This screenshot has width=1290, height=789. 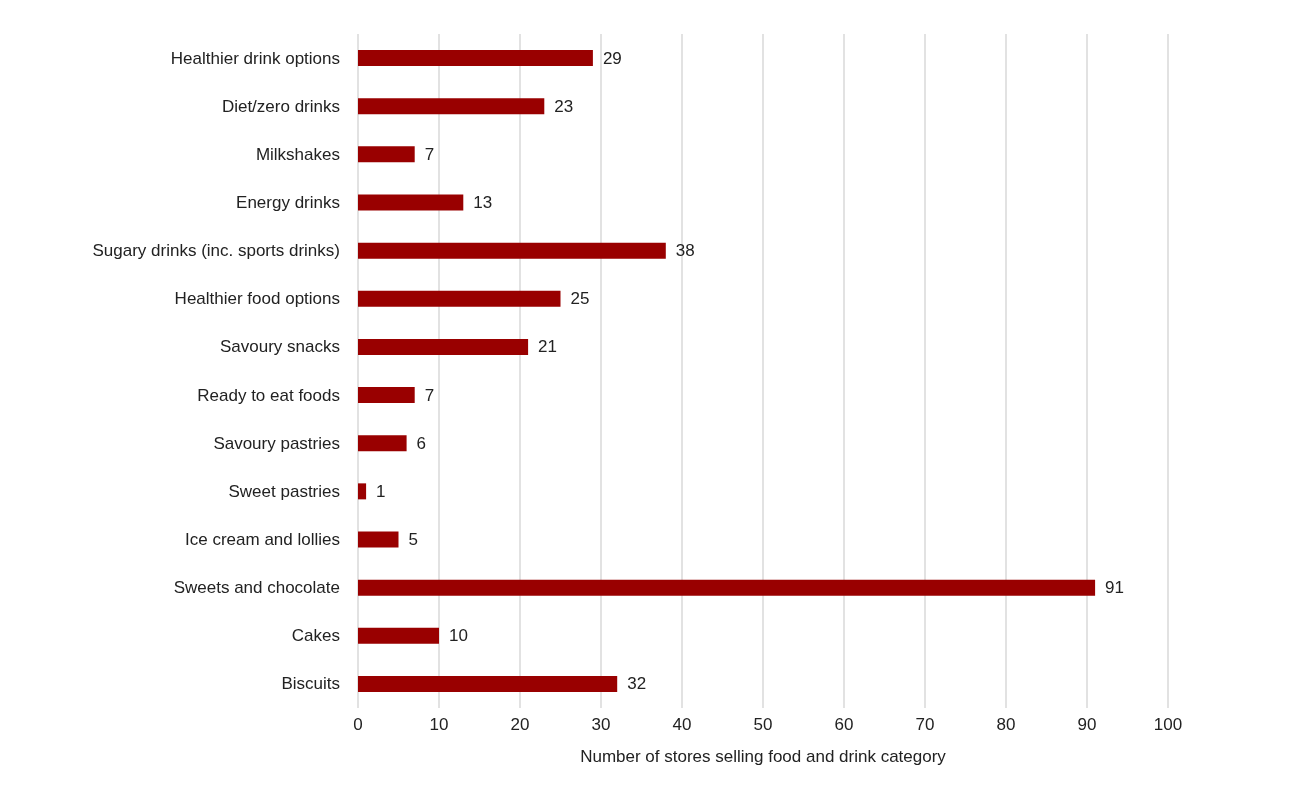 I want to click on y-tick-label: Healthier food options, so click(x=257, y=299).